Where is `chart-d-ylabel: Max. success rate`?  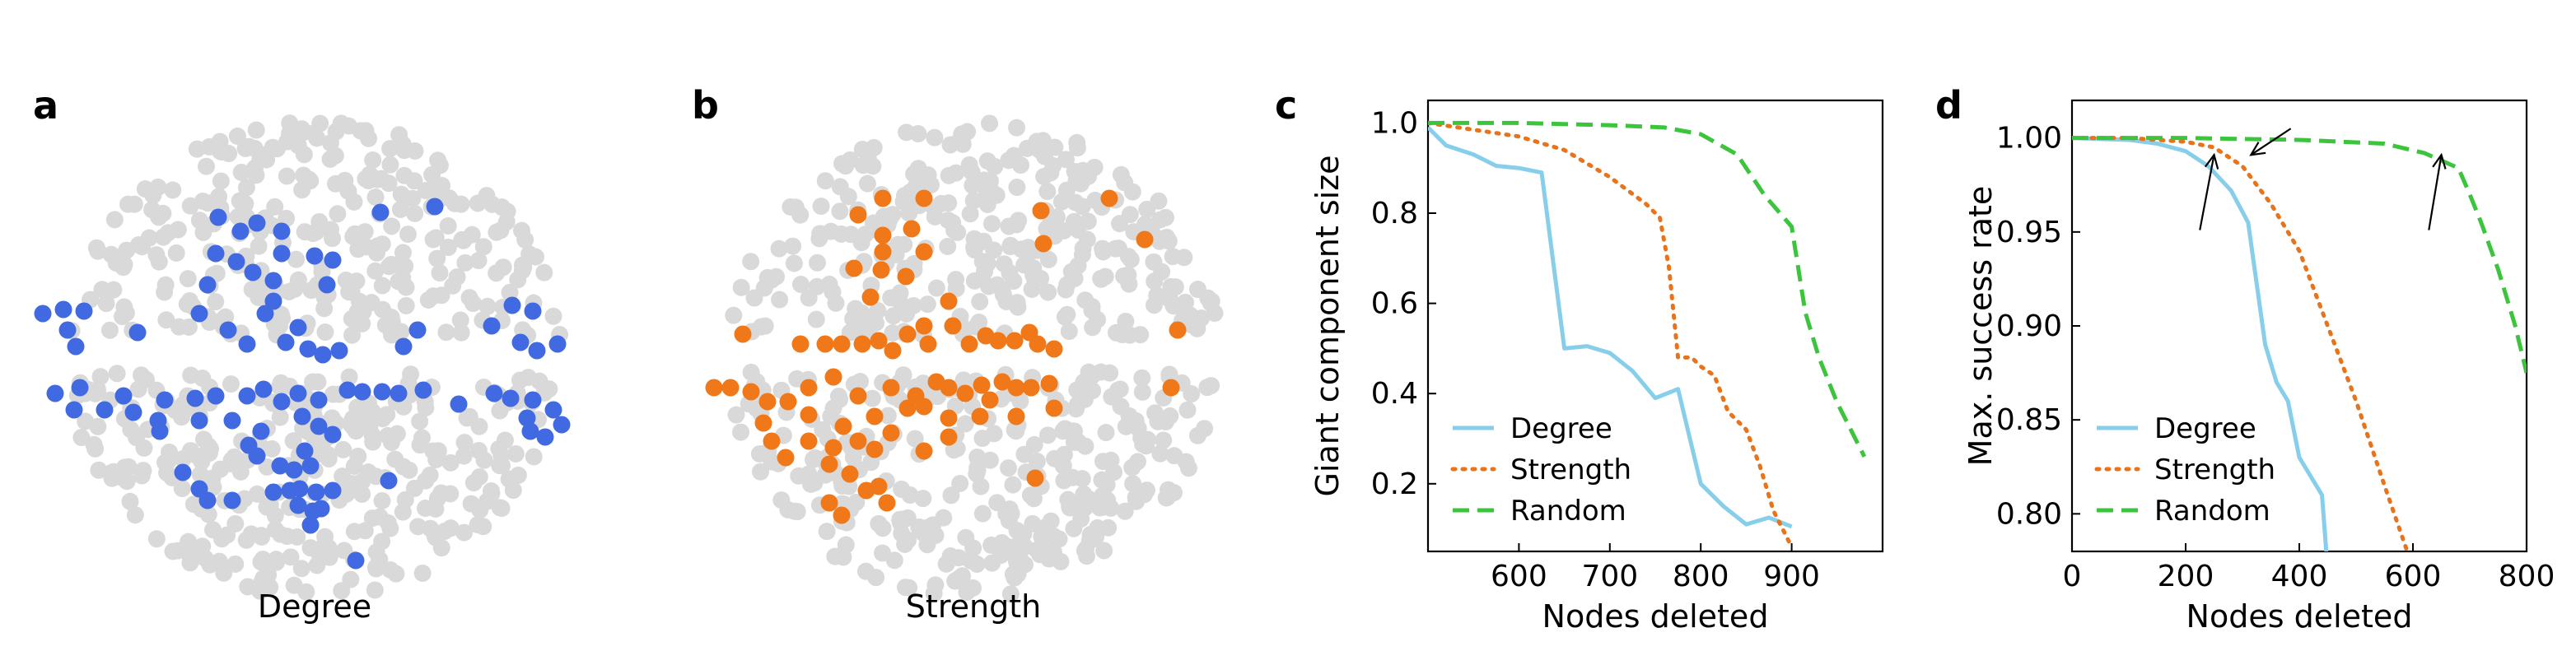 chart-d-ylabel: Max. success rate is located at coordinates (1980, 326).